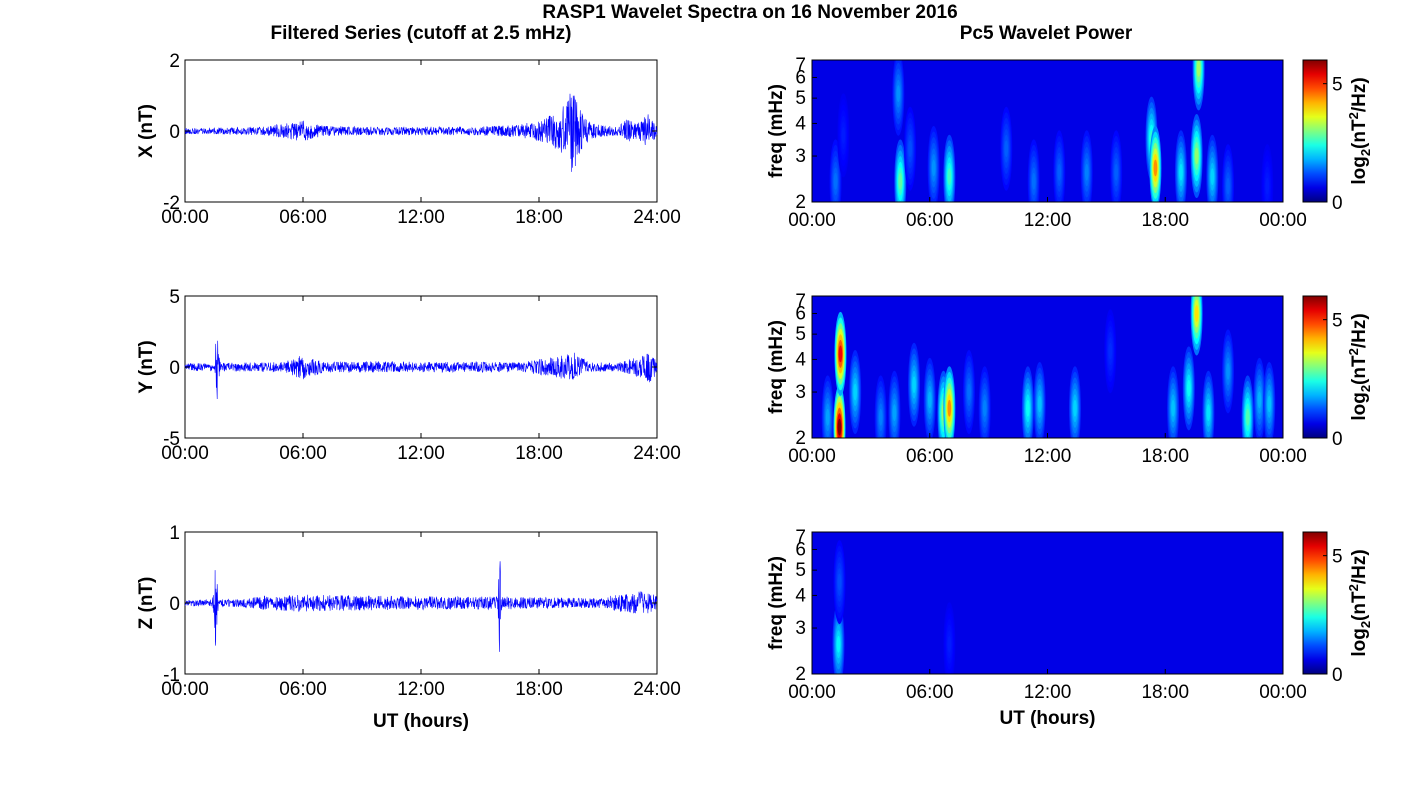 The image size is (1418, 788). I want to click on heatmap-background, so click(1047, 131).